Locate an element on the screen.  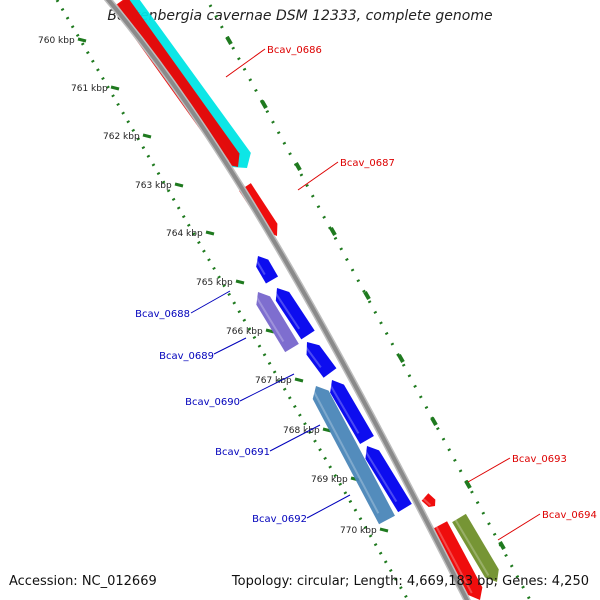
gene-label: Bcav_0686 is located at coordinates (294, 50).